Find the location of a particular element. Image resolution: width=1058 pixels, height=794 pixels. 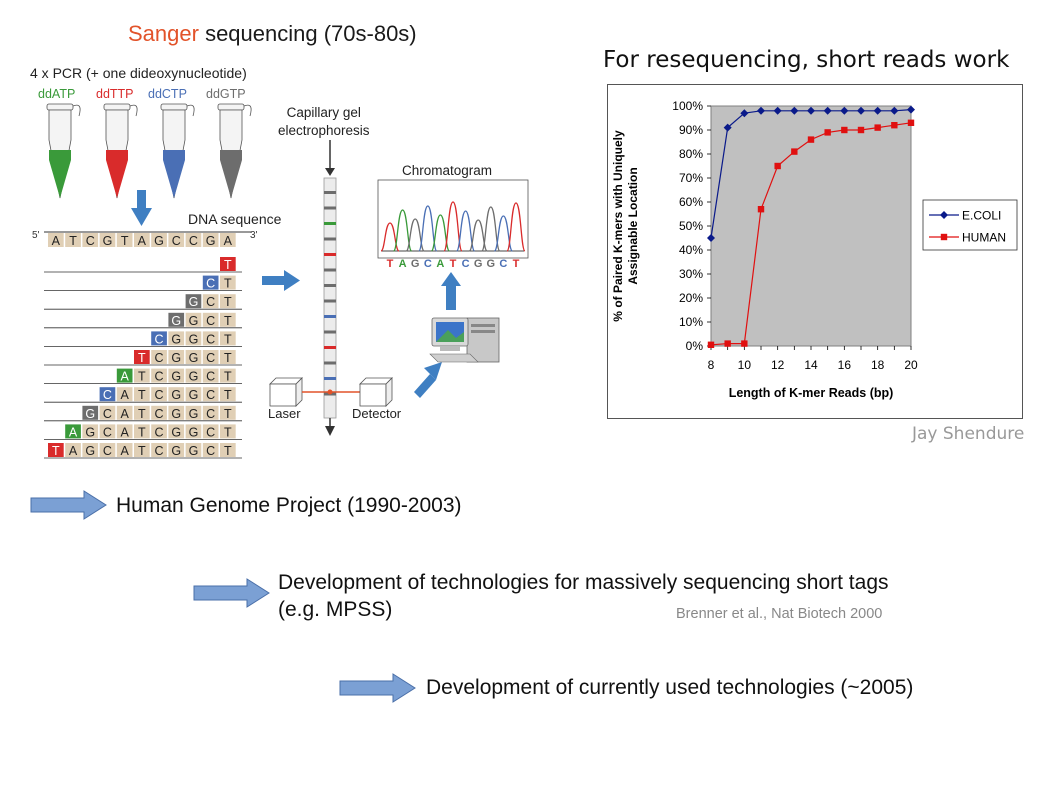

pcr-tubes is located at coordinates (149, 151).